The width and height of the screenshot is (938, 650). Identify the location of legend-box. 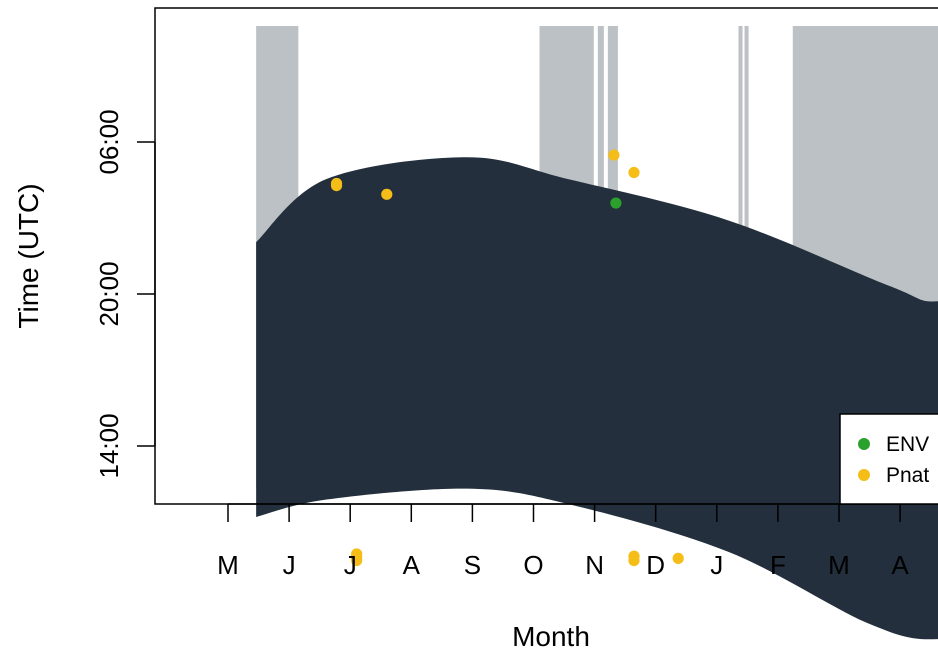
(888, 459).